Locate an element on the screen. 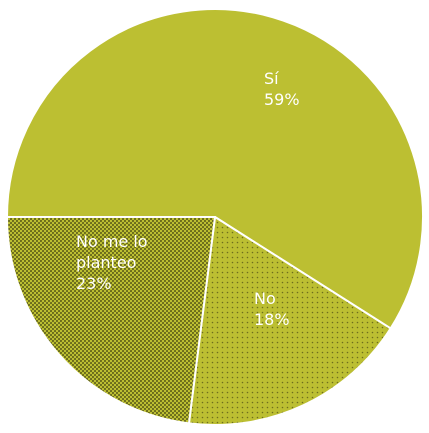 The height and width of the screenshot is (433, 429). slice-label-2: No me lo planteo 23% is located at coordinates (112, 262).